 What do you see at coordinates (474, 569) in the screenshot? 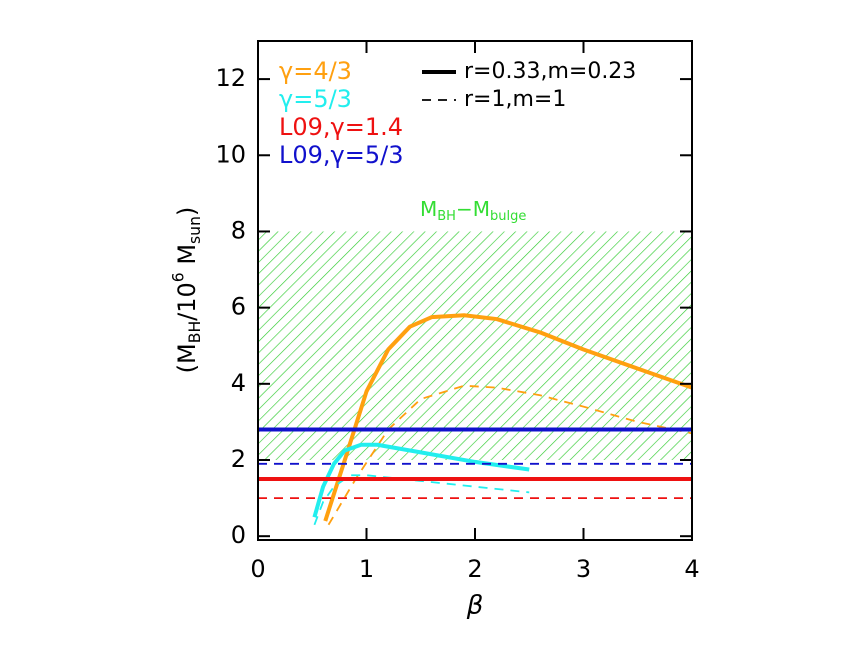
I see `x-tick-label: 2` at bounding box center [474, 569].